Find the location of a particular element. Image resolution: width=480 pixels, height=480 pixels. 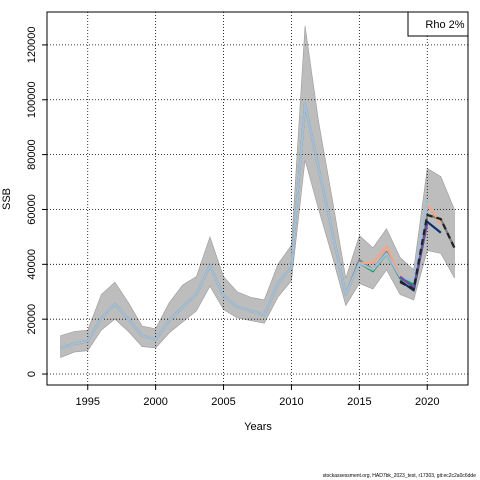

x-tick-label: 2000 is located at coordinates (155, 402).